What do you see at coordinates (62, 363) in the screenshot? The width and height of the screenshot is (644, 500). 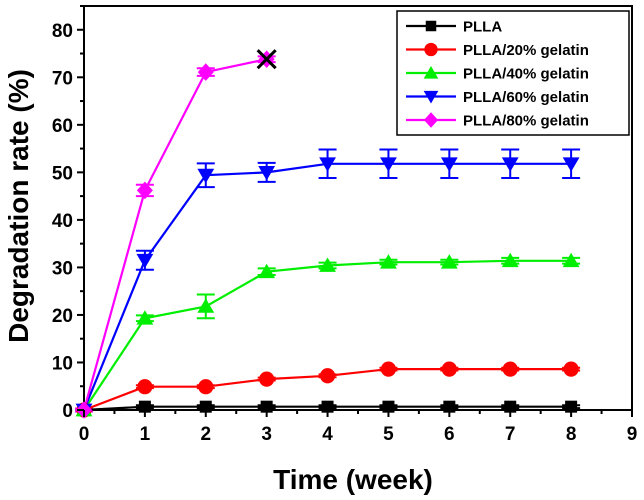 I see `y-tick-label: 10` at bounding box center [62, 363].